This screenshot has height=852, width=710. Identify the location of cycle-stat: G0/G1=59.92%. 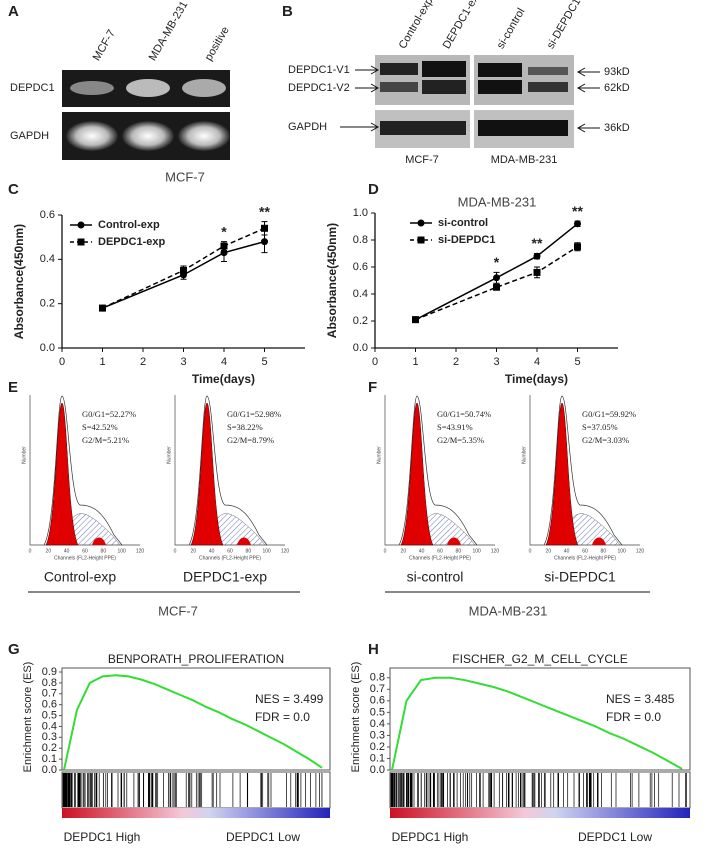
(609, 414).